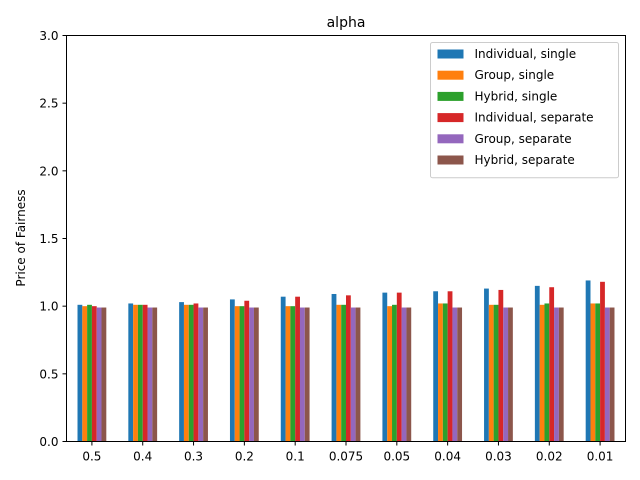 The width and height of the screenshot is (640, 480). Describe the element at coordinates (48, 171) in the screenshot. I see `y-tick-label: 2.0` at that location.